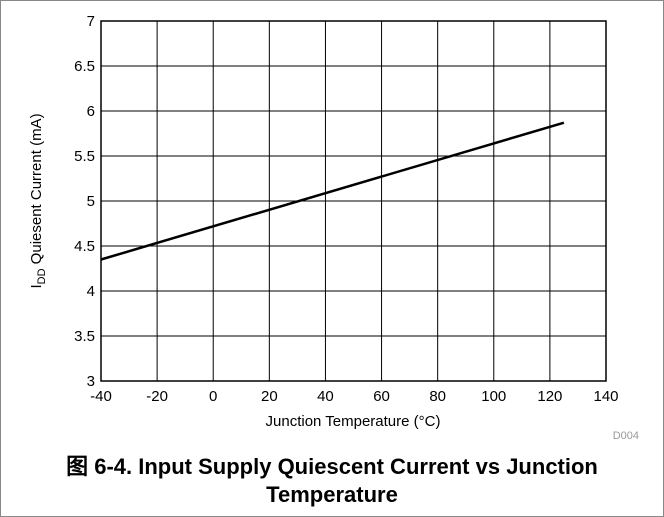 Image resolution: width=664 pixels, height=517 pixels. I want to click on x-tick-label: 140, so click(605, 396).